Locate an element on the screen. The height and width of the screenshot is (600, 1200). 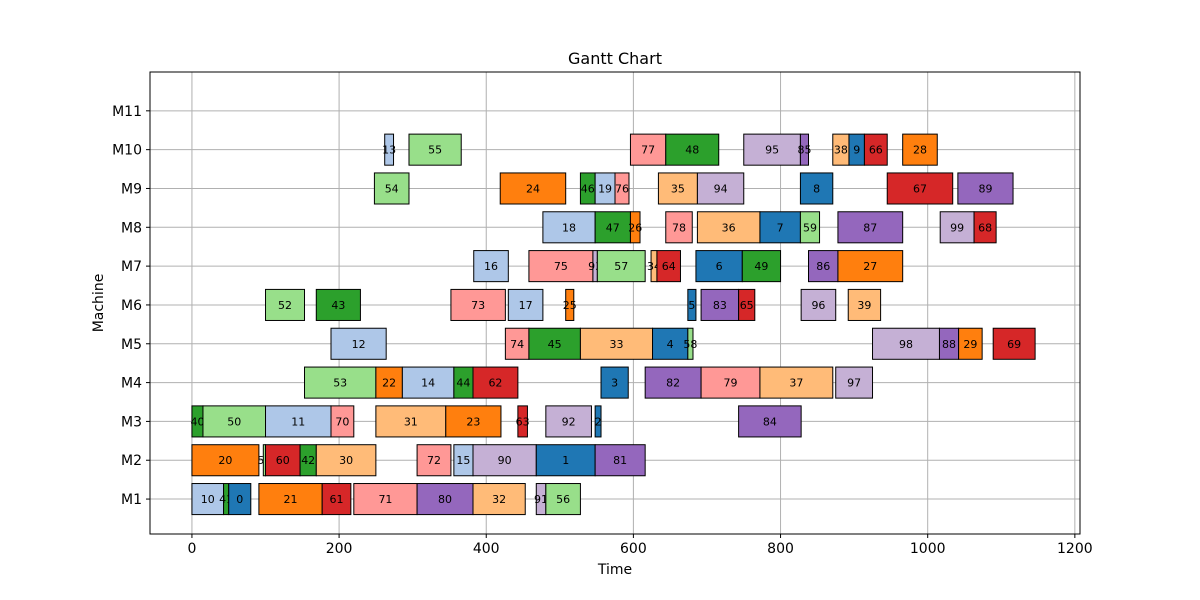
task-bar-group: 97 is located at coordinates (854, 382).